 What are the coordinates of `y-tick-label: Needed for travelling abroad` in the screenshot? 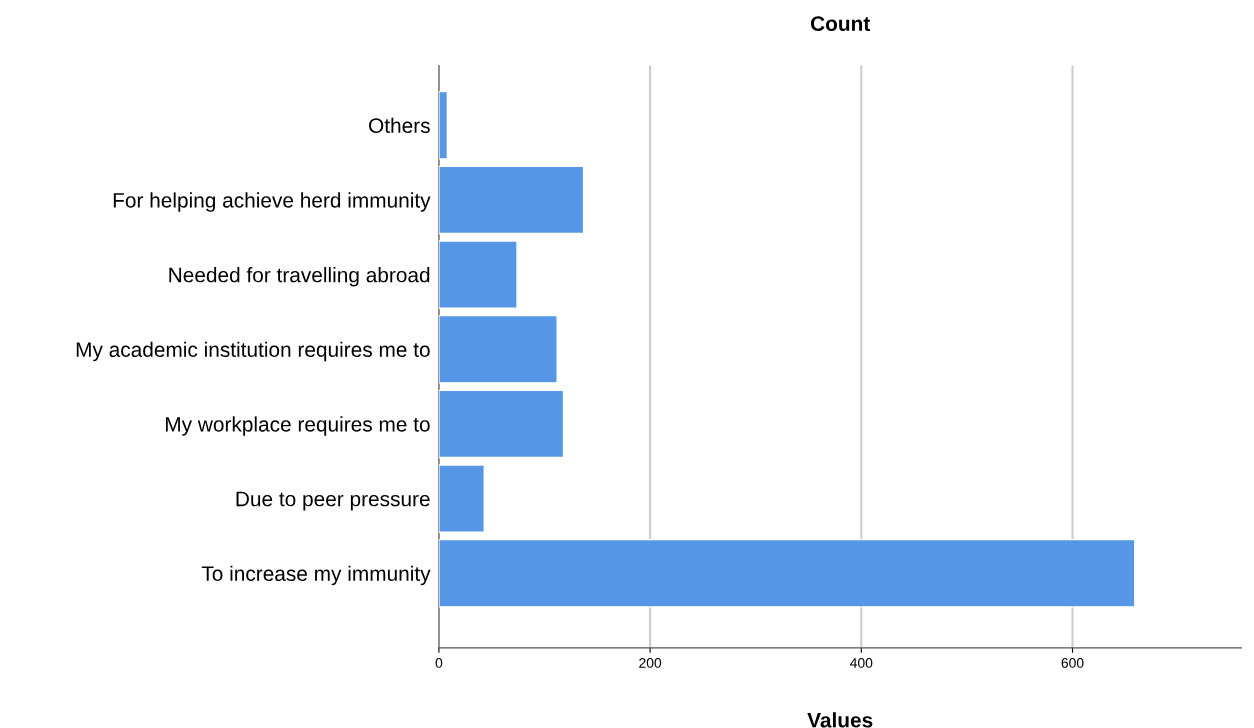 It's located at (299, 277).